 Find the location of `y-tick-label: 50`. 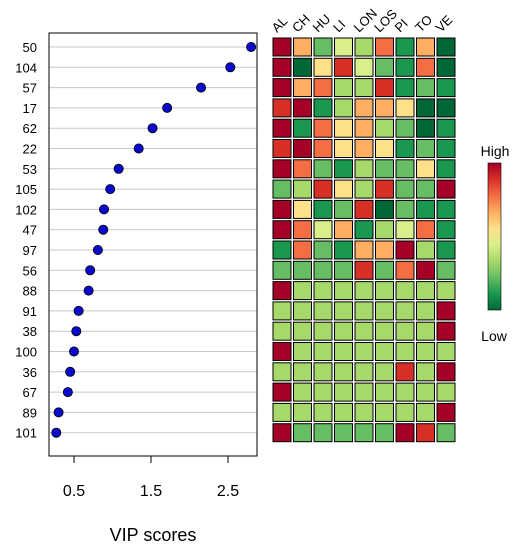

y-tick-label: 50 is located at coordinates (30, 47).